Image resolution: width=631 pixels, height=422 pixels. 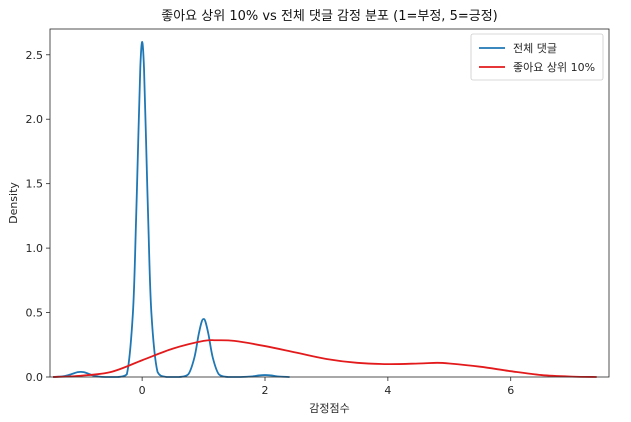 What do you see at coordinates (35, 55) in the screenshot?
I see `y-tick-label: 2.5` at bounding box center [35, 55].